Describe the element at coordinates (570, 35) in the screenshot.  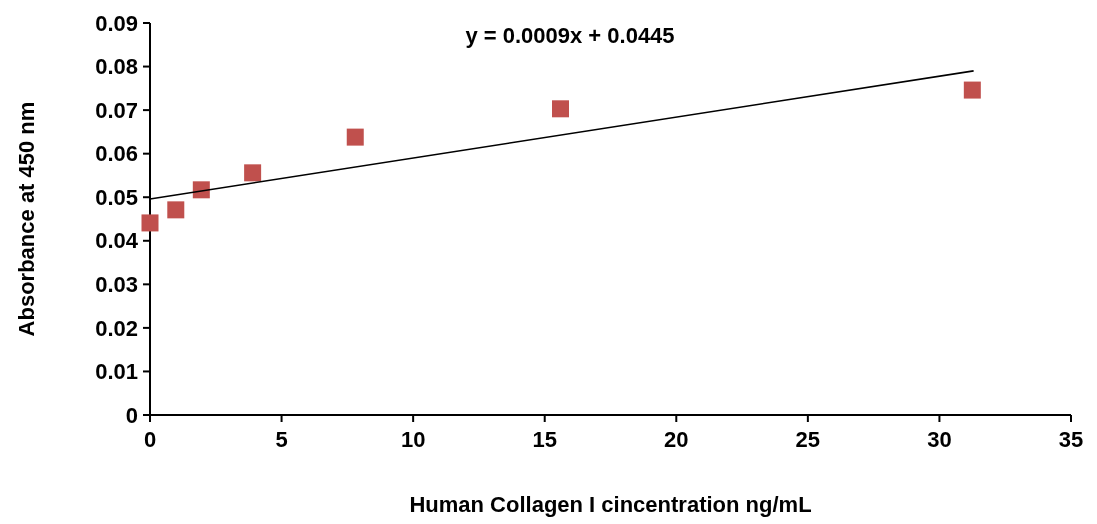
I see `annotation: y = 0.0009x + 0.0445` at that location.